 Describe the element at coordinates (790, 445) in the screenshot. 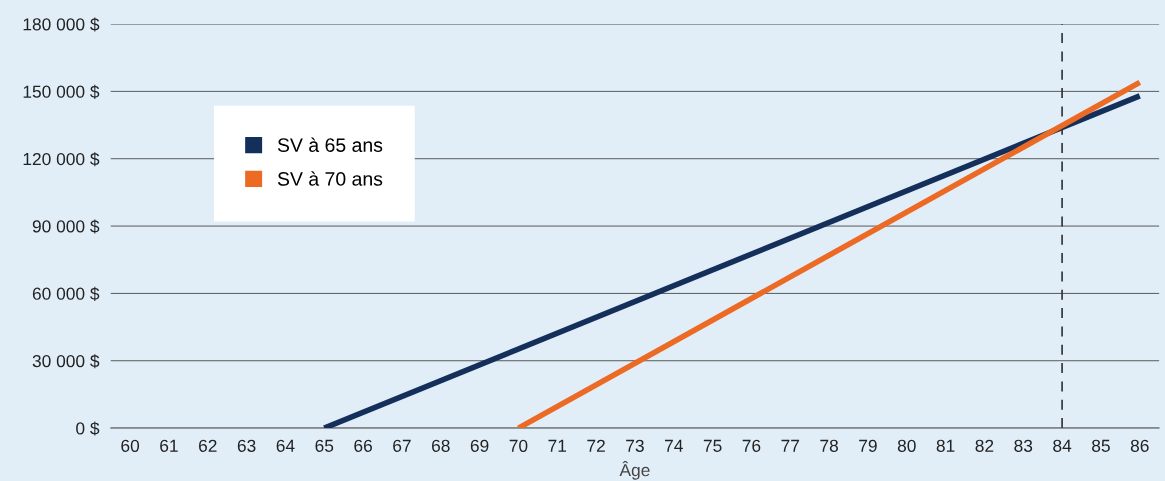

I see `x-tick-label: 77` at that location.